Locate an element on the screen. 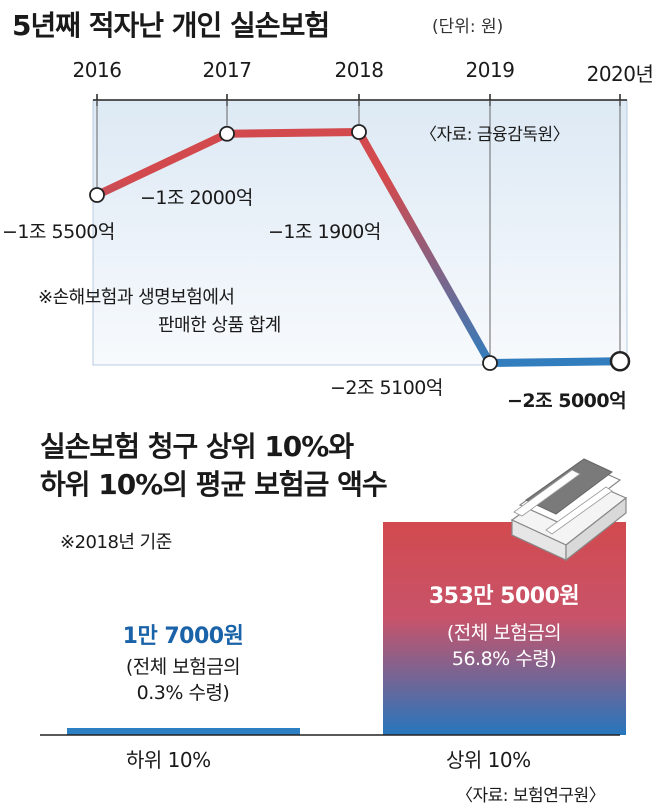 This screenshot has width=660, height=809. bar-share-label: 56.8% 수령) is located at coordinates (504, 659).